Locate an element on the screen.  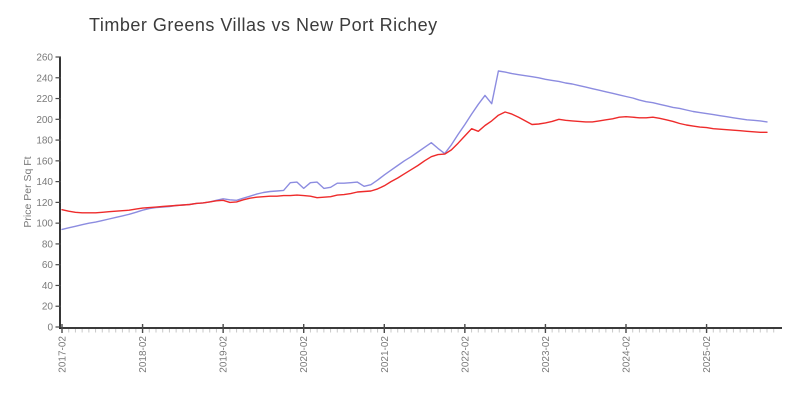
y-tick-label: 200 is located at coordinates (44, 120).